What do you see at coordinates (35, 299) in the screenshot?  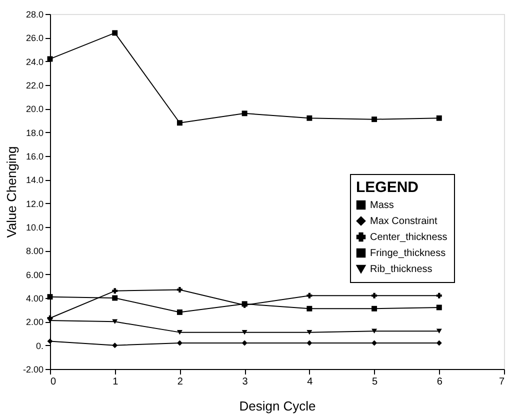 I see `y-tick-label: 4.00` at bounding box center [35, 299].